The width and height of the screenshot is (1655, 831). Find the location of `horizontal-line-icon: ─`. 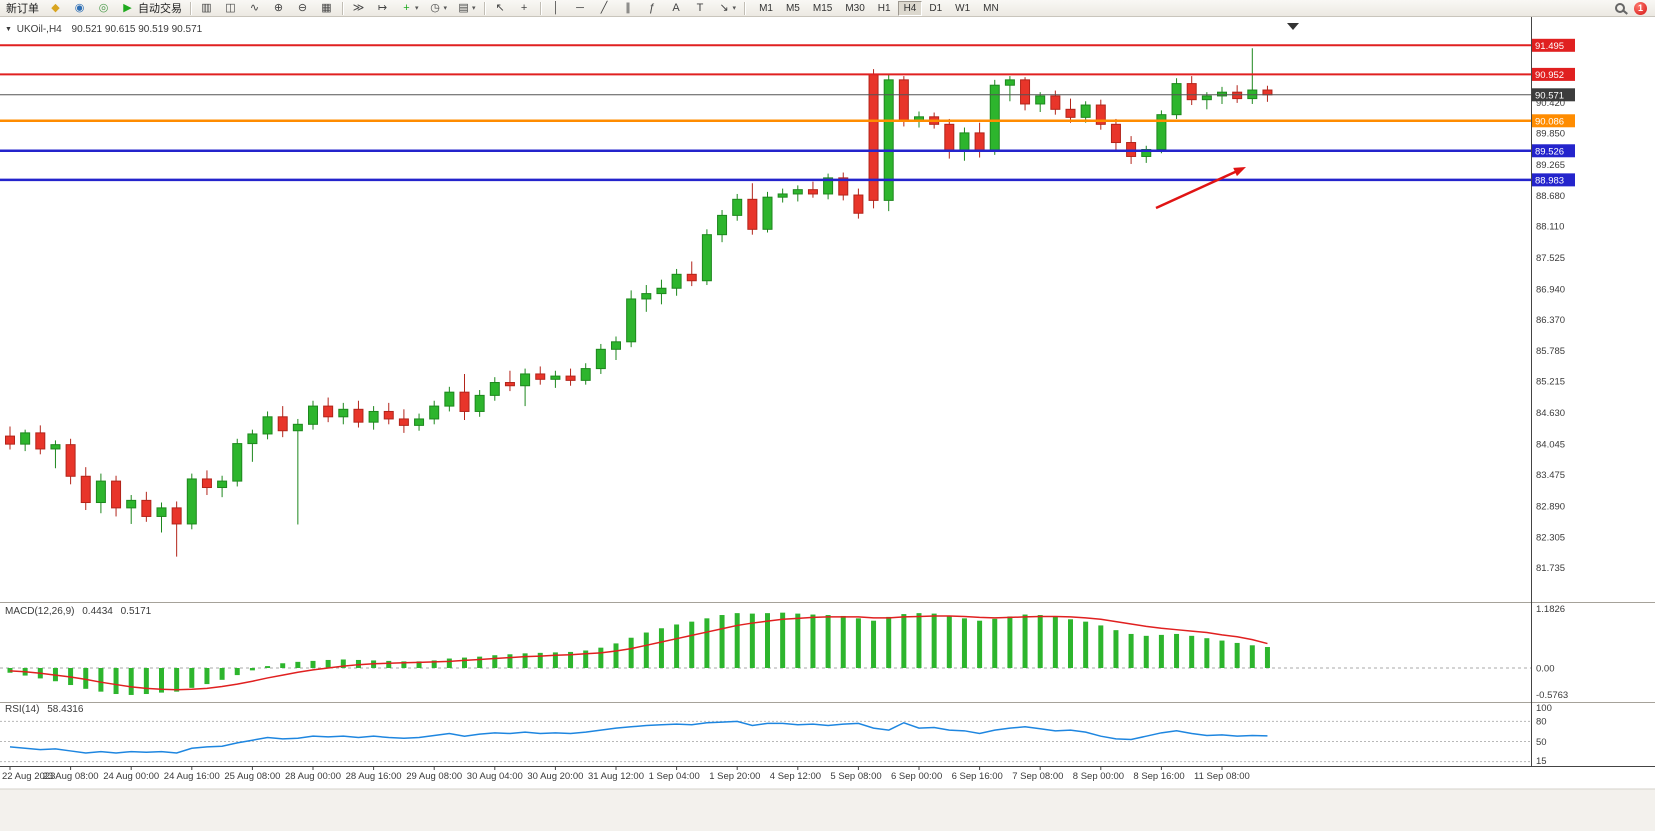

horizontal-line-icon: ─ is located at coordinates (580, 8).